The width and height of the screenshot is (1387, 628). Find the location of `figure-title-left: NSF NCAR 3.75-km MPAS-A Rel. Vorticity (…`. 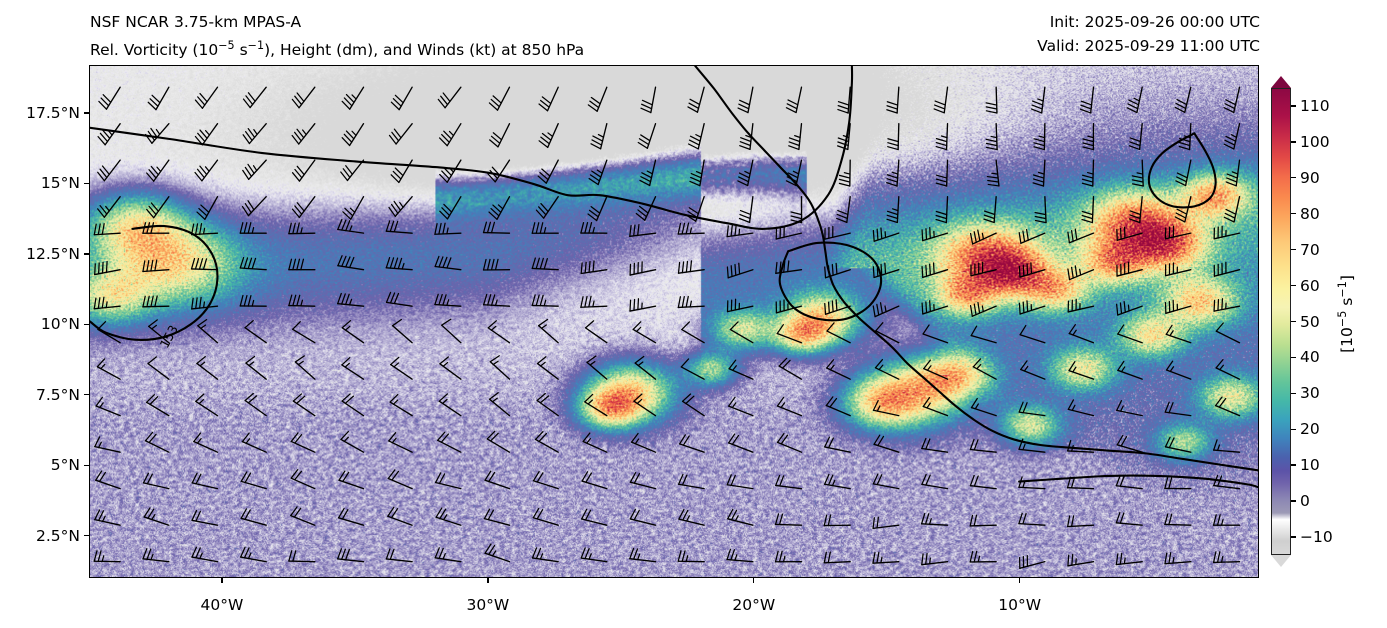

figure-title-left: NSF NCAR 3.75-km MPAS-A Rel. Vorticity (… is located at coordinates (337, 36).